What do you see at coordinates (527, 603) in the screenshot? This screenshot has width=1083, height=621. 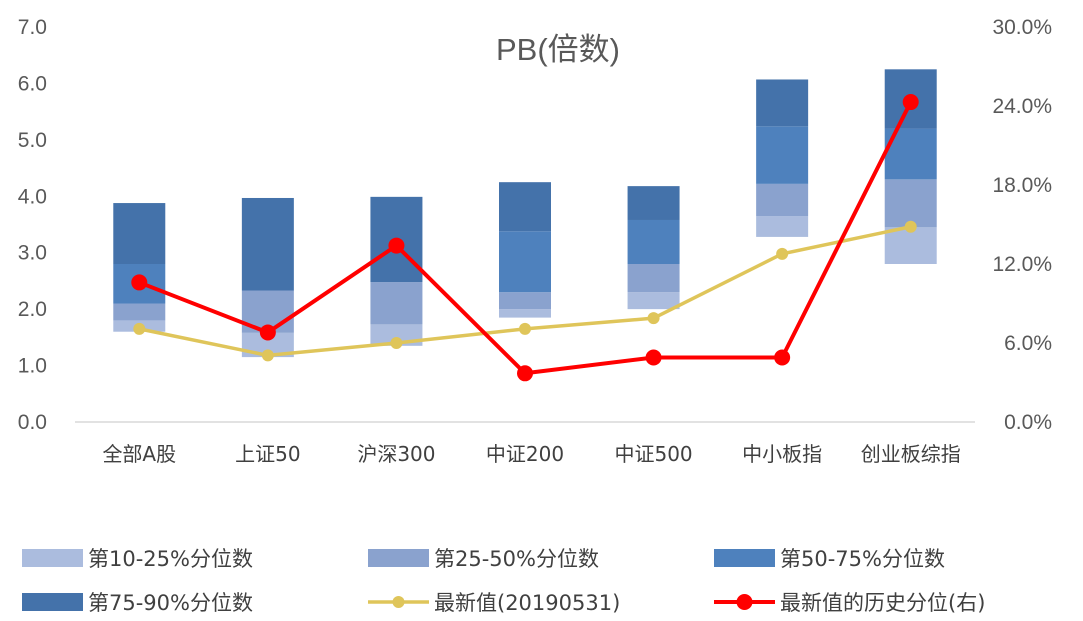 I see `legend-label: 最新值(20190531)` at bounding box center [527, 603].